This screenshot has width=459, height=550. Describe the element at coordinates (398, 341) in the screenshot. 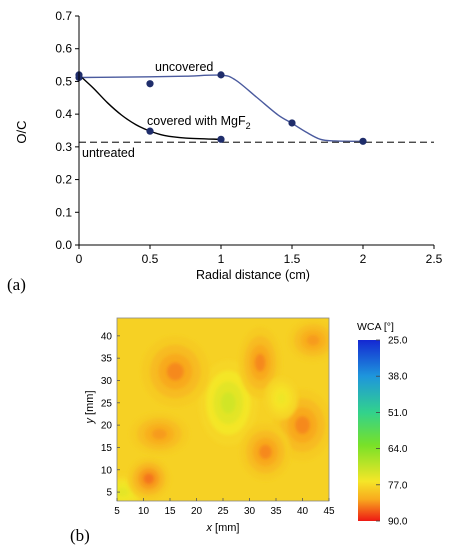

I see `colorbar-tick-label: 25.0` at that location.